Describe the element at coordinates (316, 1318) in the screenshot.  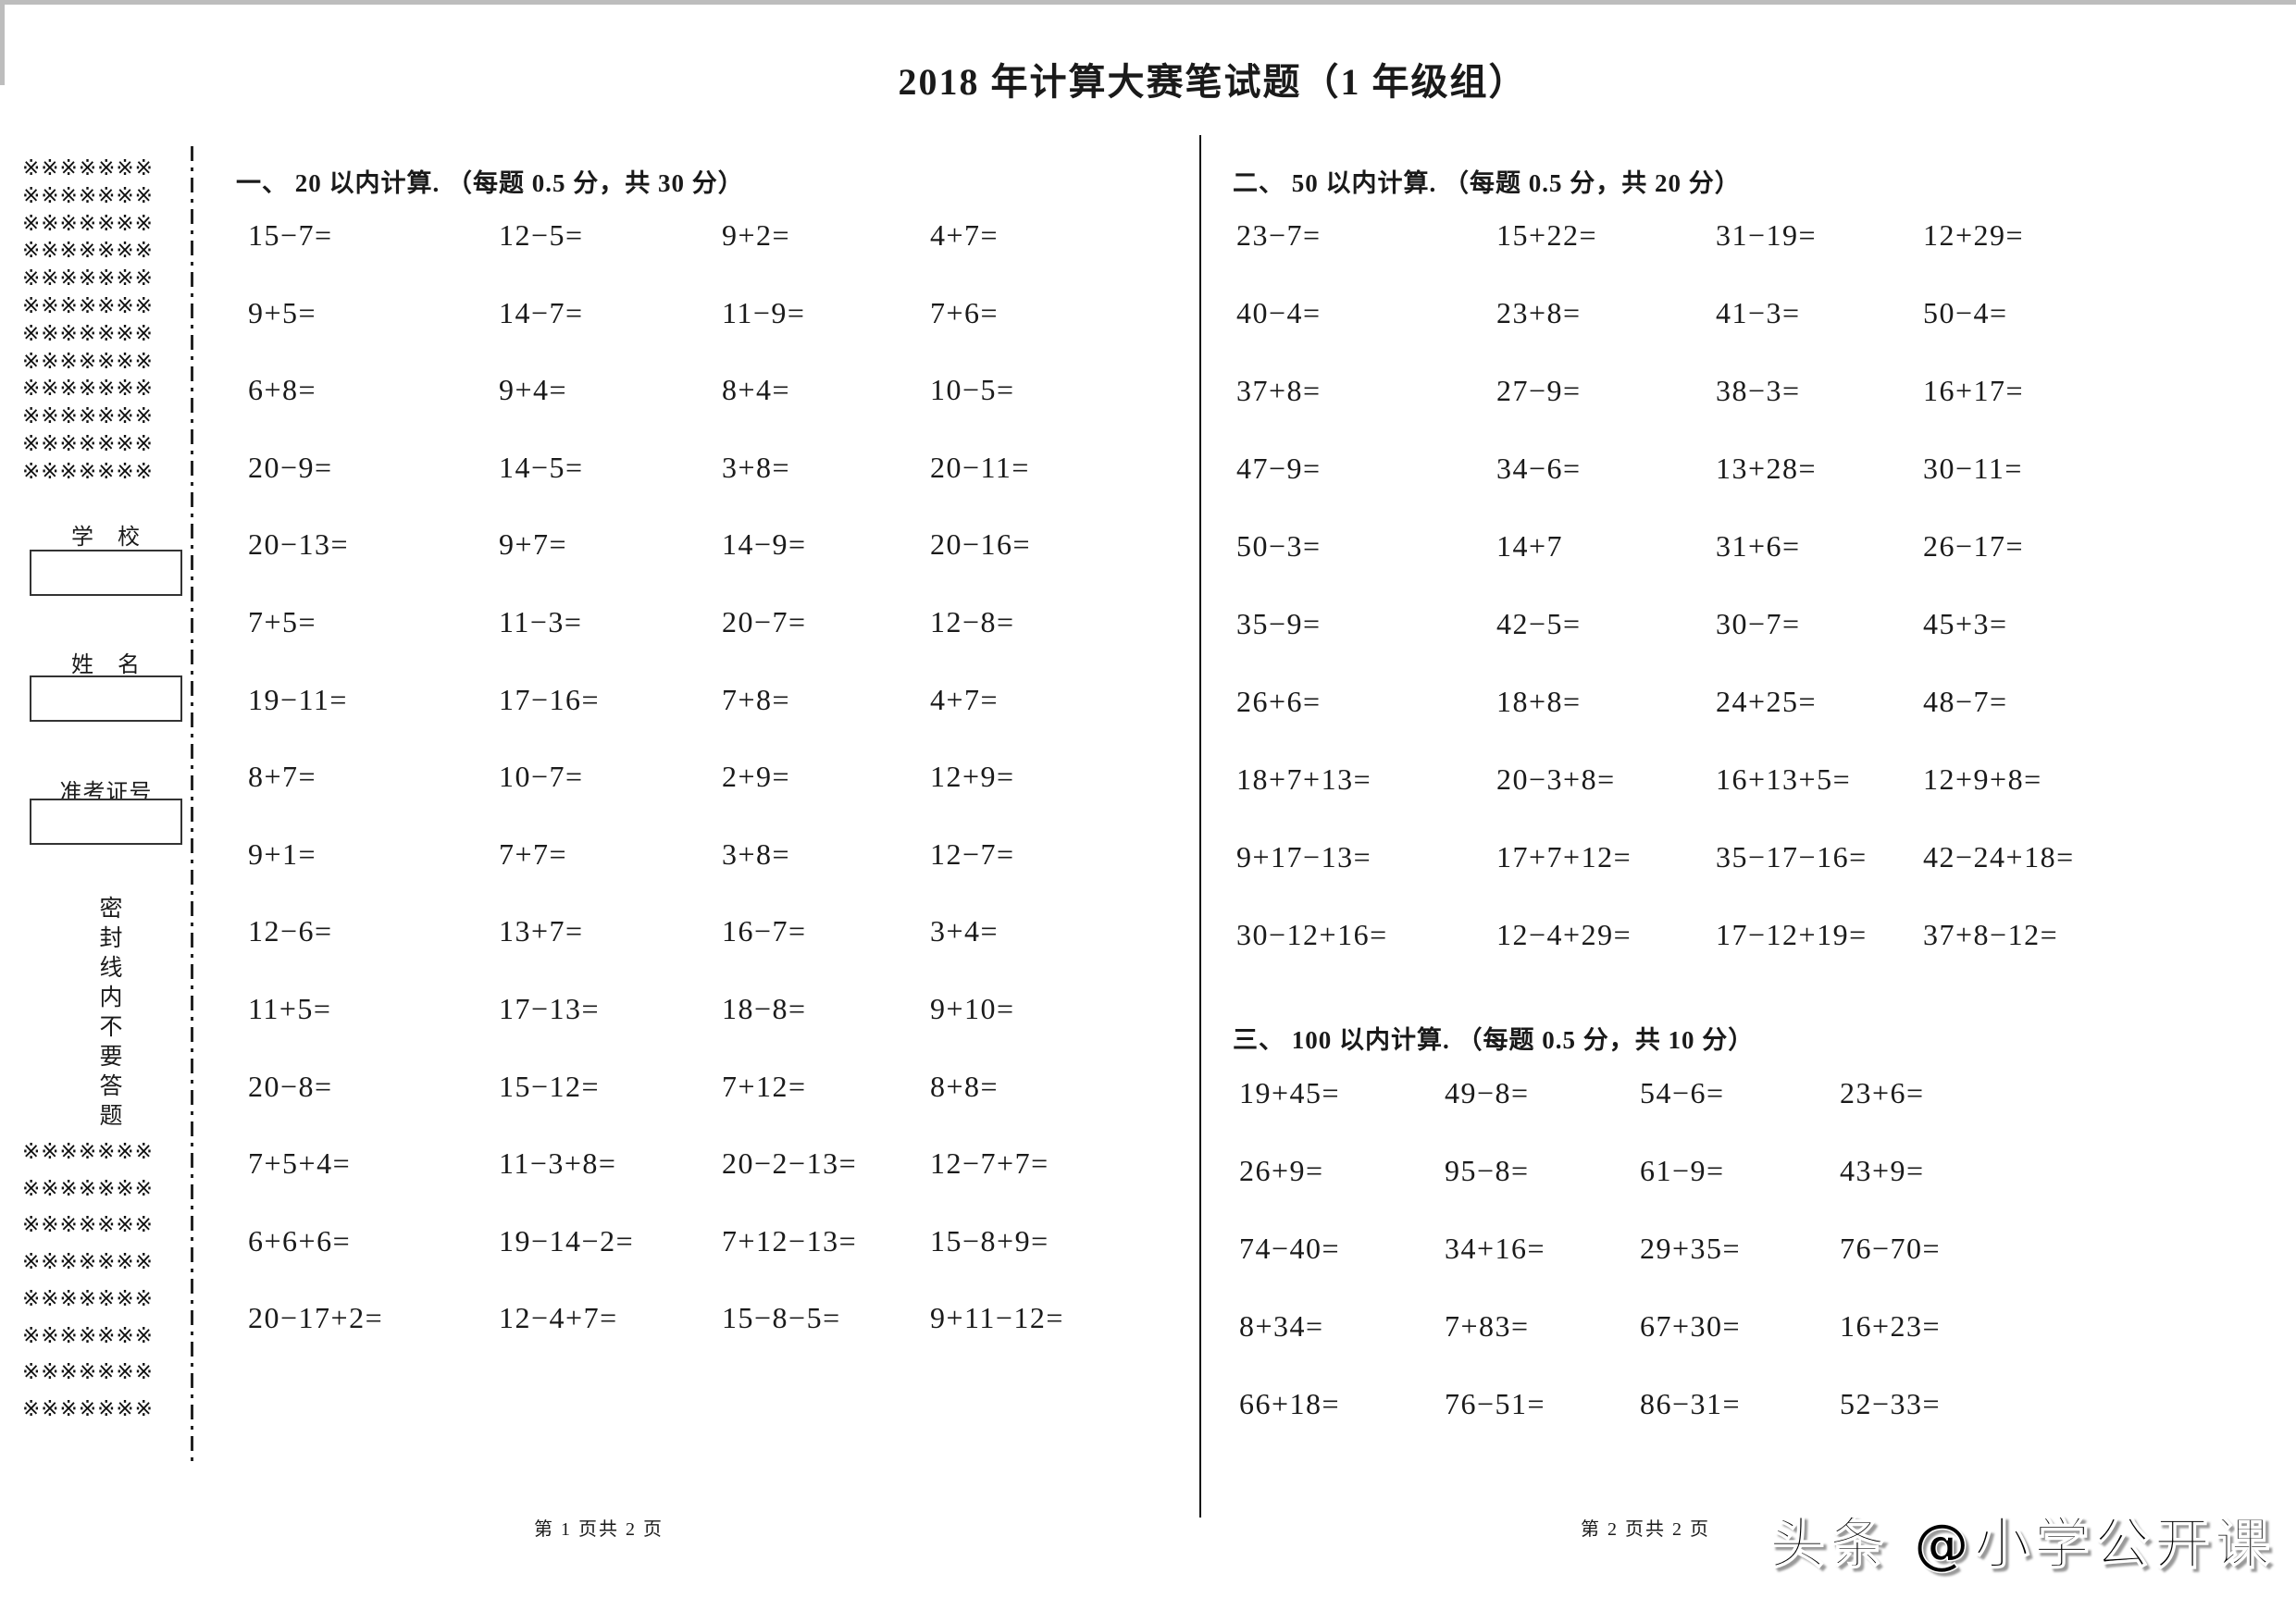
I see `problem: 20−17+2=` at that location.